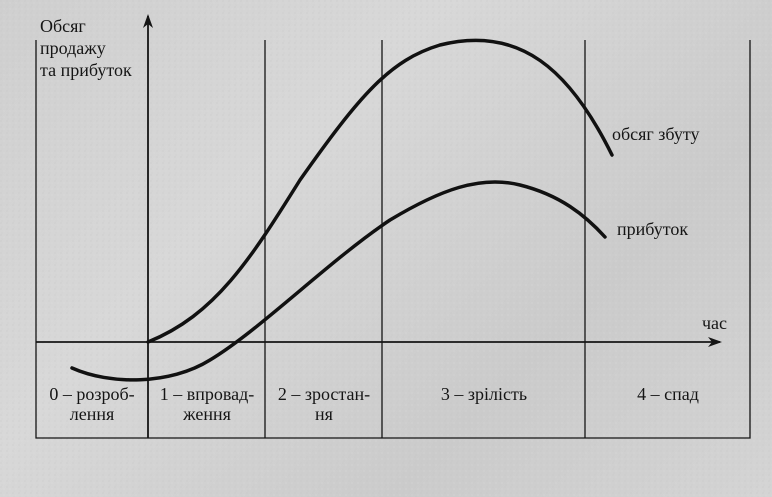 The height and width of the screenshot is (497, 772). I want to click on stage-0-line-2: лення, so click(92, 414).